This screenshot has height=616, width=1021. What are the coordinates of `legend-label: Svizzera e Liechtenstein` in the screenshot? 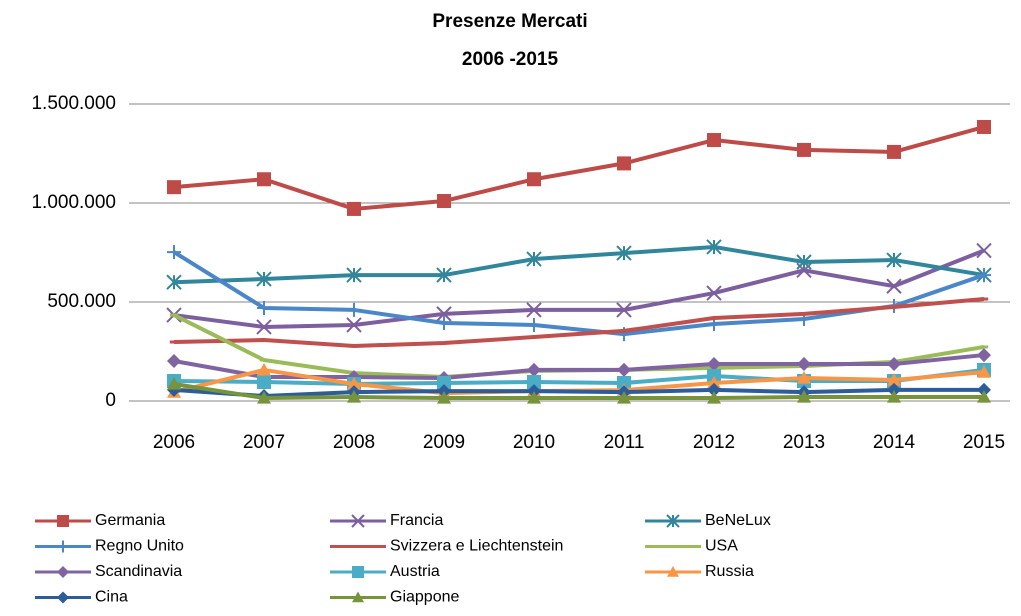 It's located at (476, 546).